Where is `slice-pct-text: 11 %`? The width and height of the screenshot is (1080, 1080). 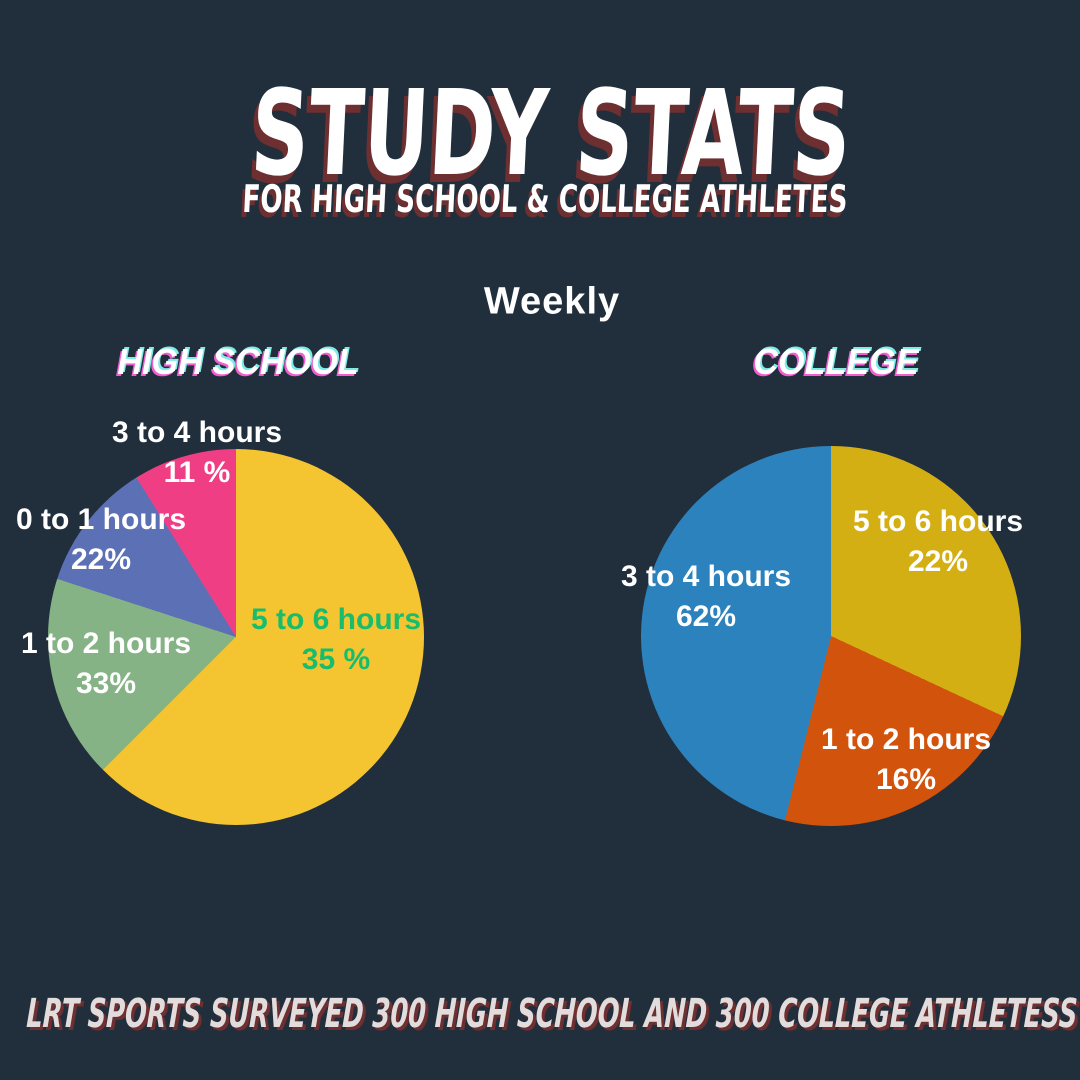
slice-pct-text: 11 % is located at coordinates (197, 472).